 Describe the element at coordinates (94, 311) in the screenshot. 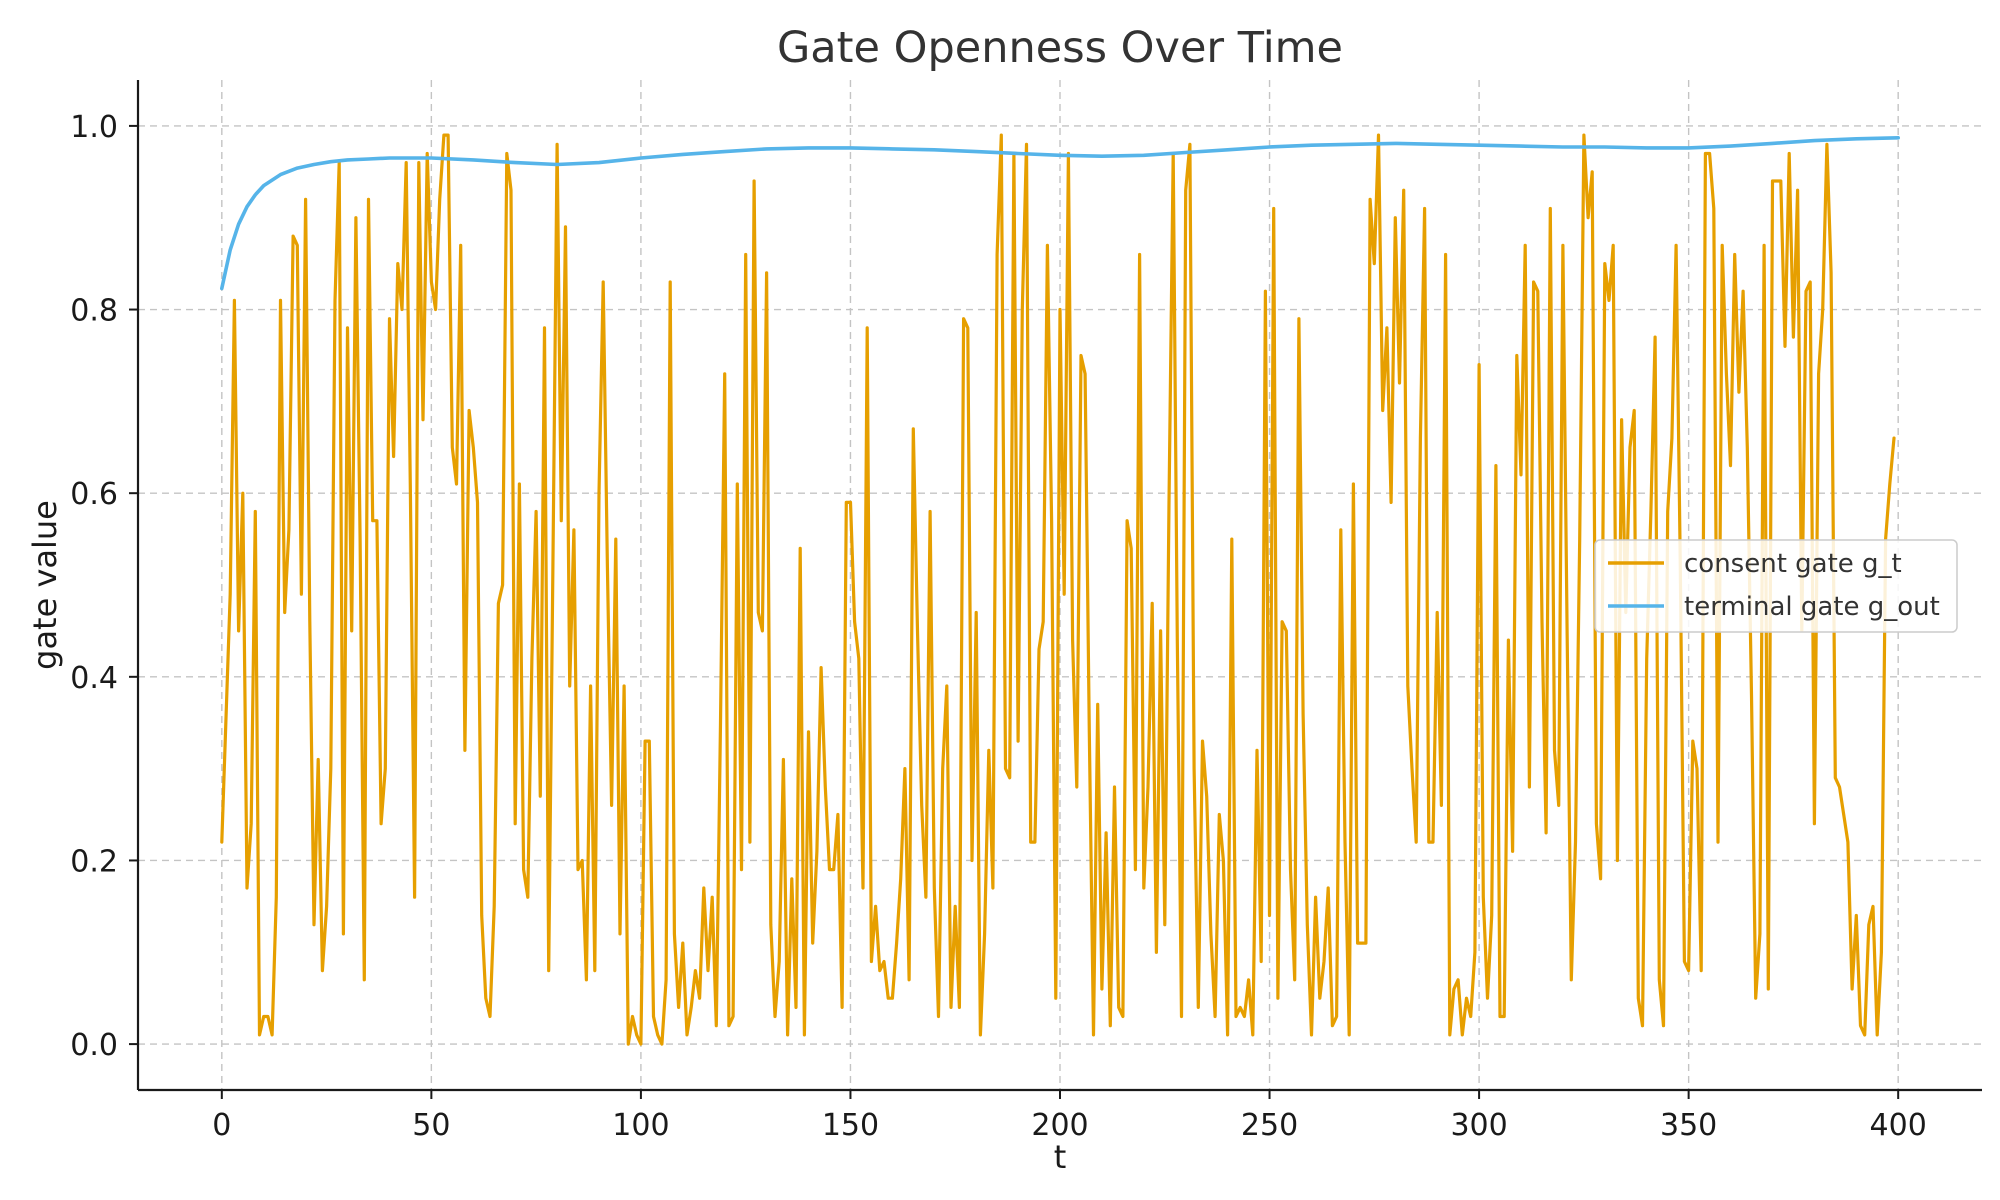

I see `y-tick-label: 0.8` at that location.